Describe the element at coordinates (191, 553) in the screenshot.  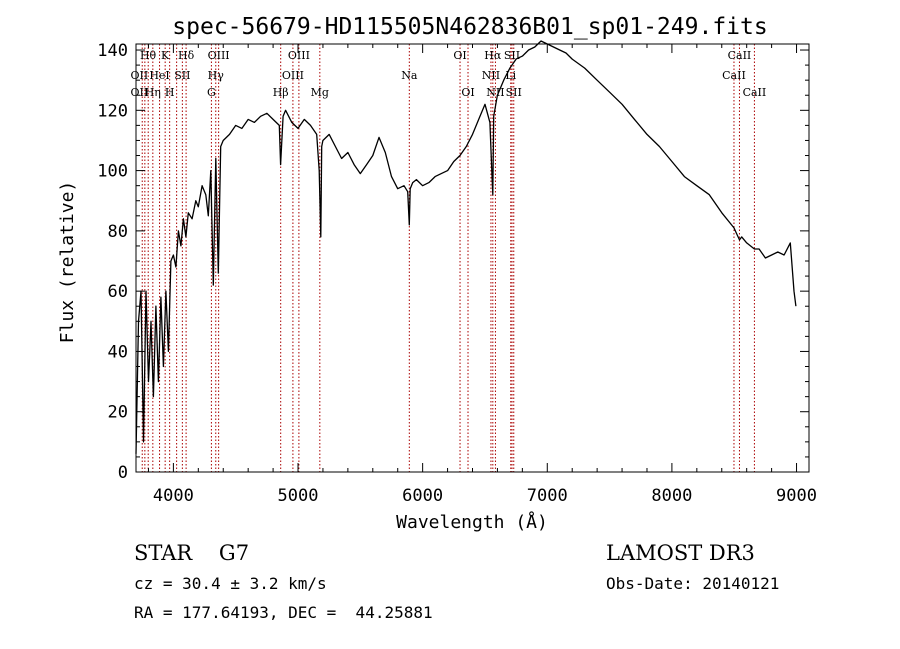
I see `object-class: STAR G7` at that location.